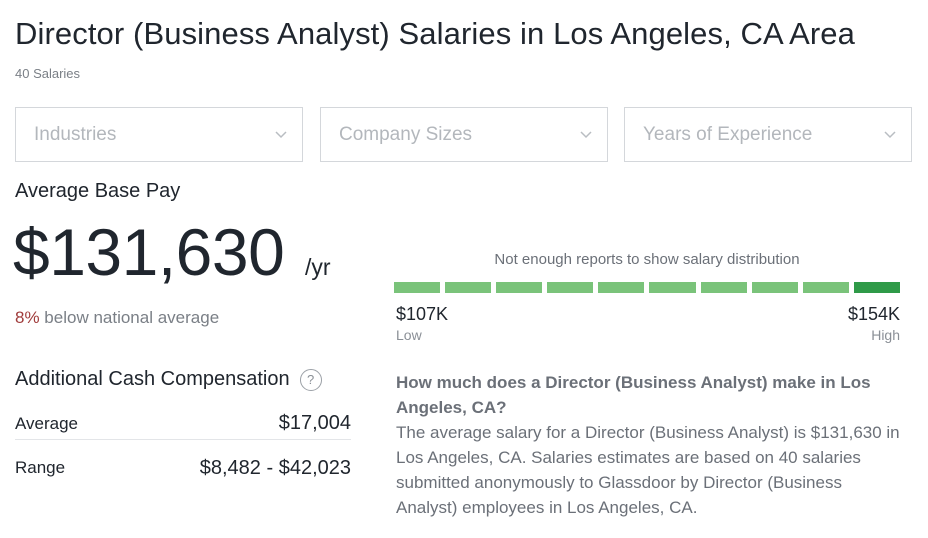 This screenshot has width=928, height=538. What do you see at coordinates (152, 379) in the screenshot?
I see `additional-comp-title: Additional Cash Compensation` at bounding box center [152, 379].